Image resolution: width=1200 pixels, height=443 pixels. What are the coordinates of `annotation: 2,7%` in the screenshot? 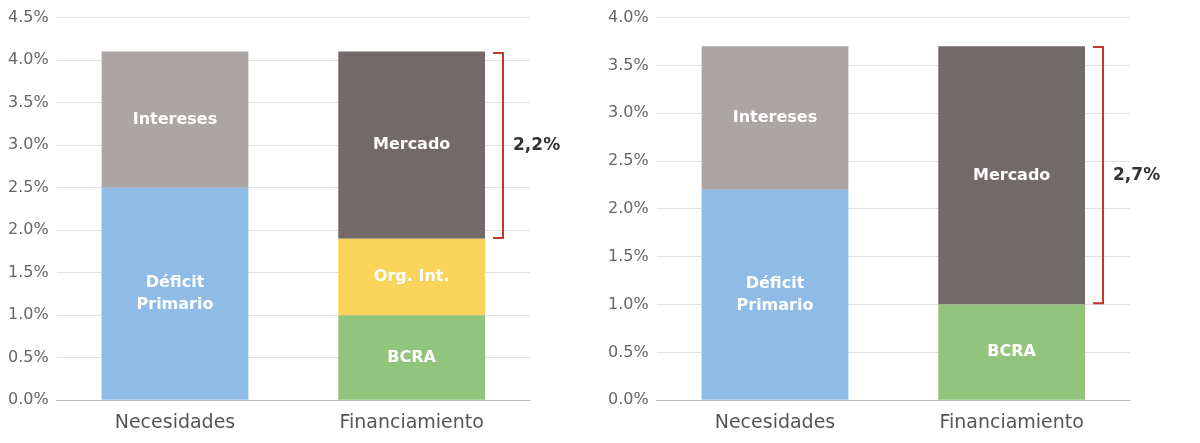 It's located at (1137, 173).